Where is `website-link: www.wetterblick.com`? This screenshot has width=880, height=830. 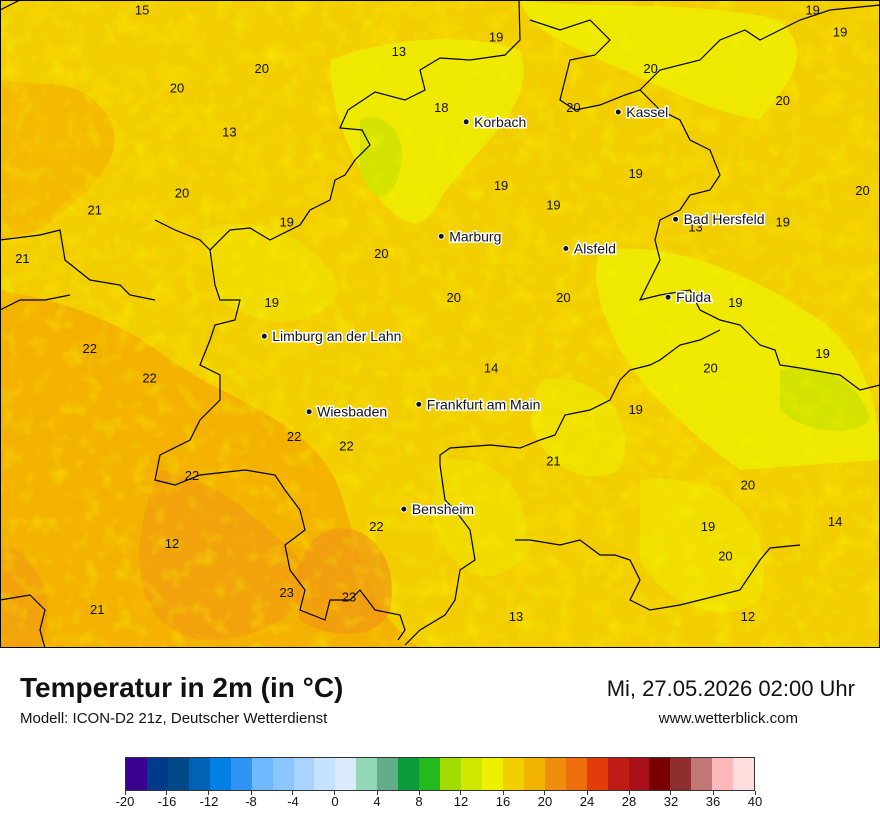 website-link: www.wetterblick.com is located at coordinates (728, 718).